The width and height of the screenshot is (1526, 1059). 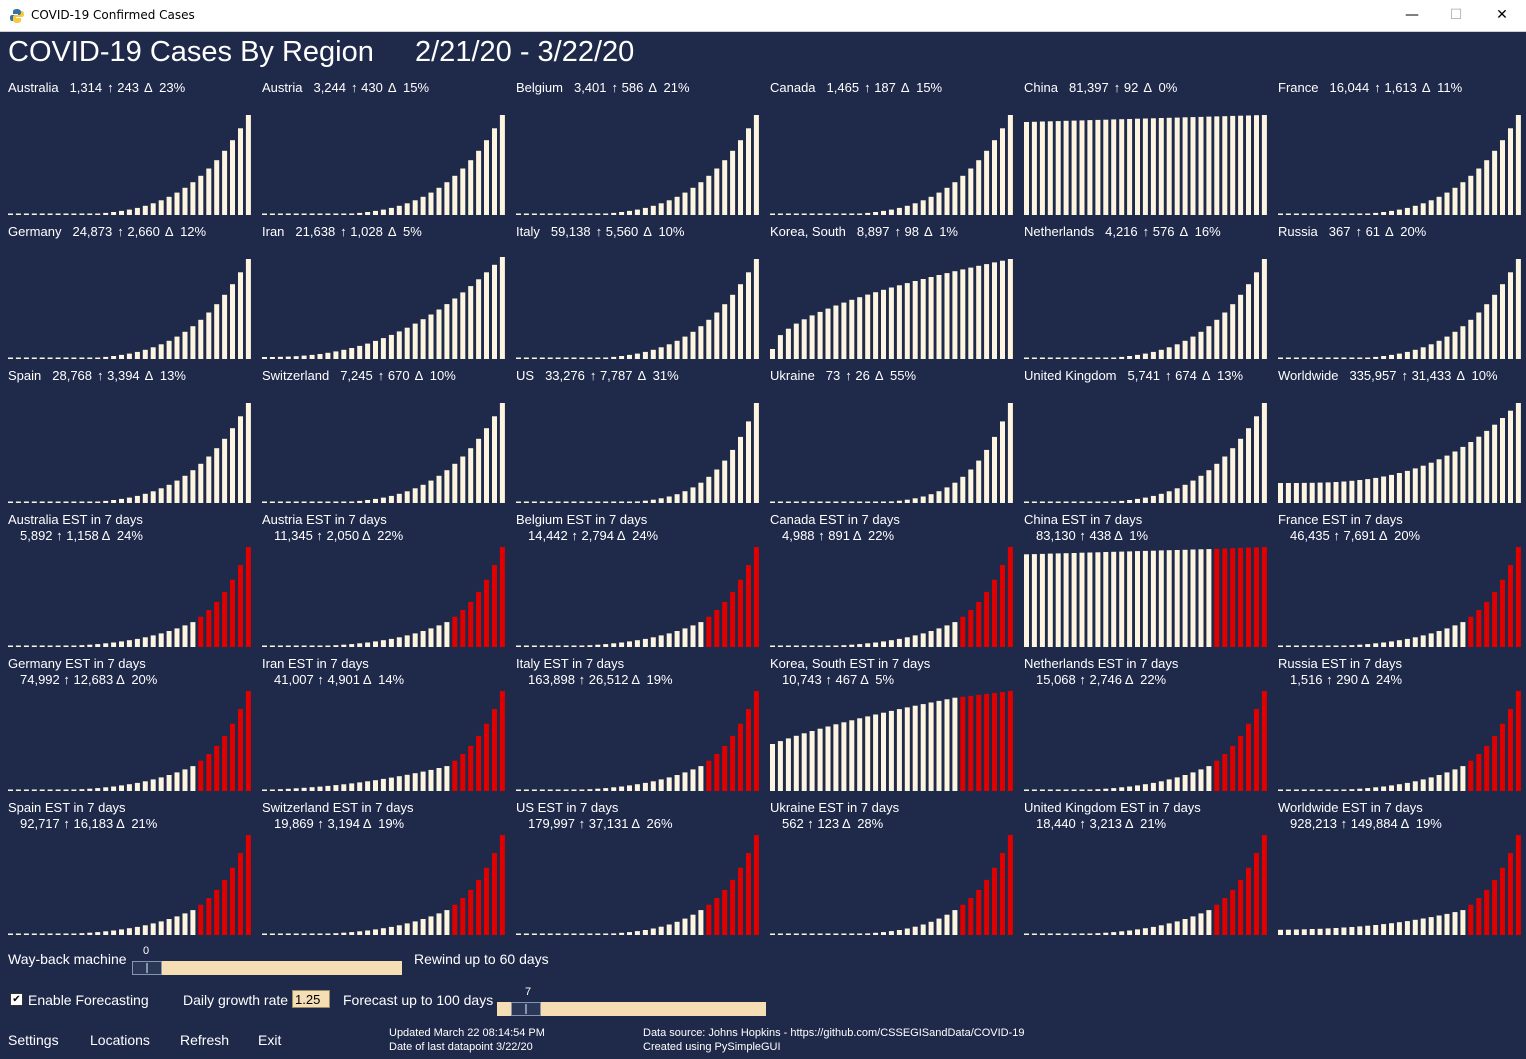 I want to click on exit-button: Exit, so click(x=270, y=1040).